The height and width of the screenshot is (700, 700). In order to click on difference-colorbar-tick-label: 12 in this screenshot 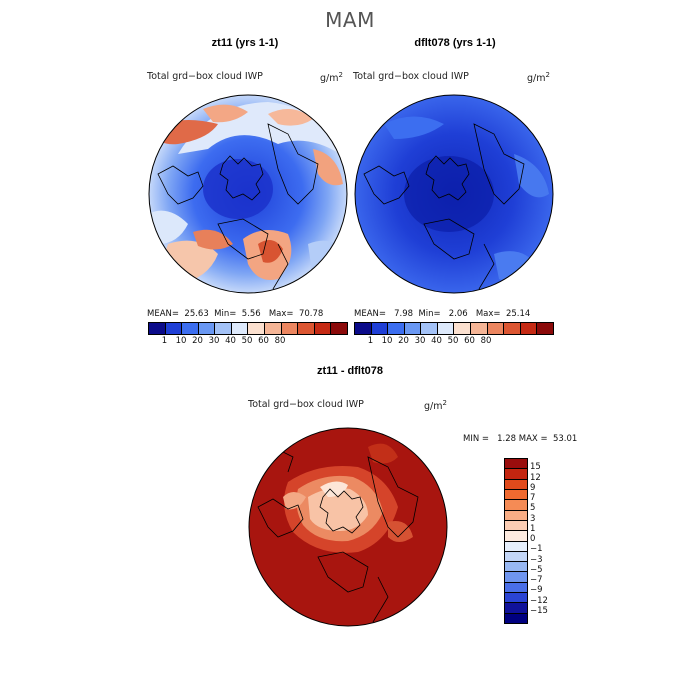, I will do `click(535, 477)`.